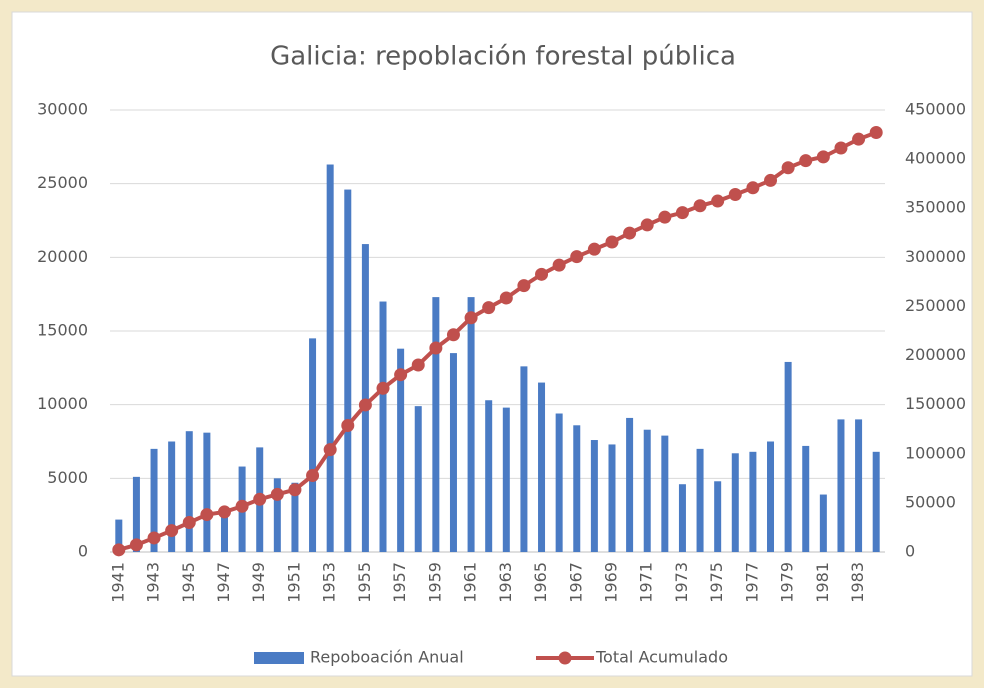  I want to click on y2-tick-label: 250000, so click(935, 305).